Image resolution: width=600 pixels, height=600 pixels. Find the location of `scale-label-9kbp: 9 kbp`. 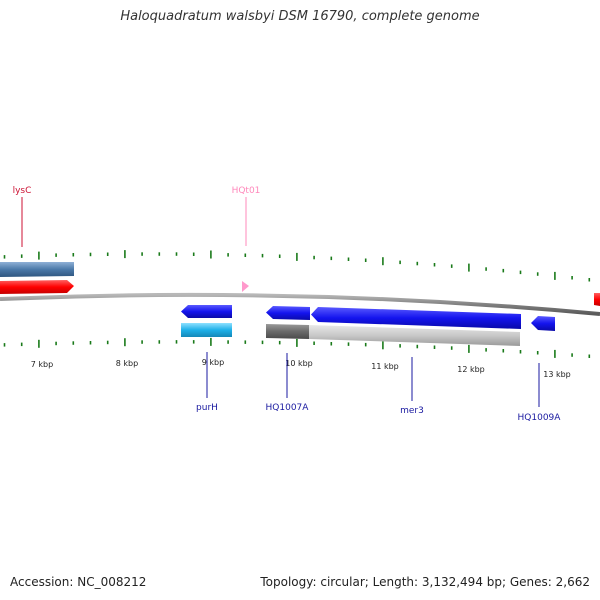

scale-label-9kbp: 9 kbp is located at coordinates (213, 362).